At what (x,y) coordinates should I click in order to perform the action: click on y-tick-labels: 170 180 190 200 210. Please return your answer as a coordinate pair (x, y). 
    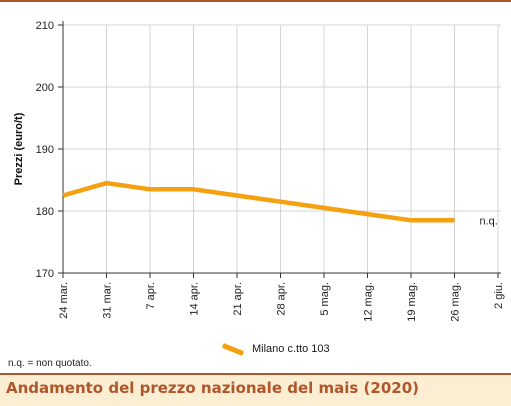
    Looking at the image, I should click on (45, 150).